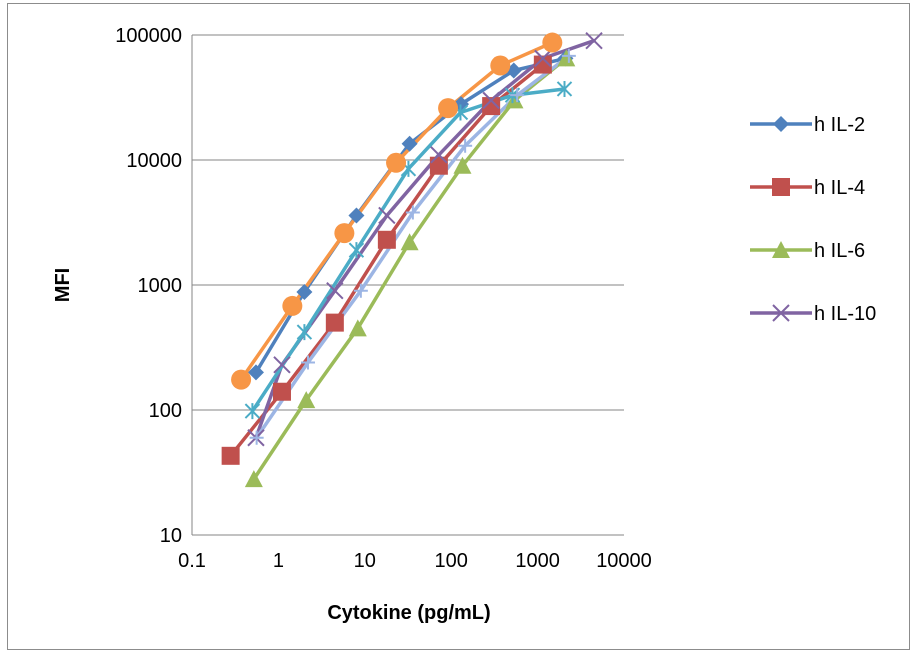 Image resolution: width=916 pixels, height=656 pixels. What do you see at coordinates (171, 536) in the screenshot?
I see `y-tick-label-0: 10` at bounding box center [171, 536].